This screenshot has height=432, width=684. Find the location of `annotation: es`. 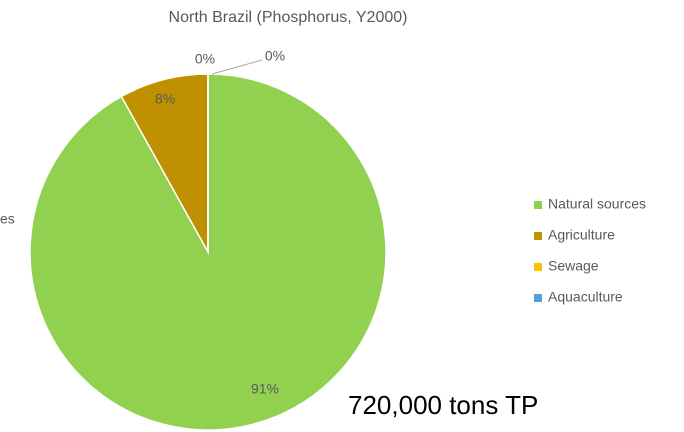

annotation: es is located at coordinates (7, 219).